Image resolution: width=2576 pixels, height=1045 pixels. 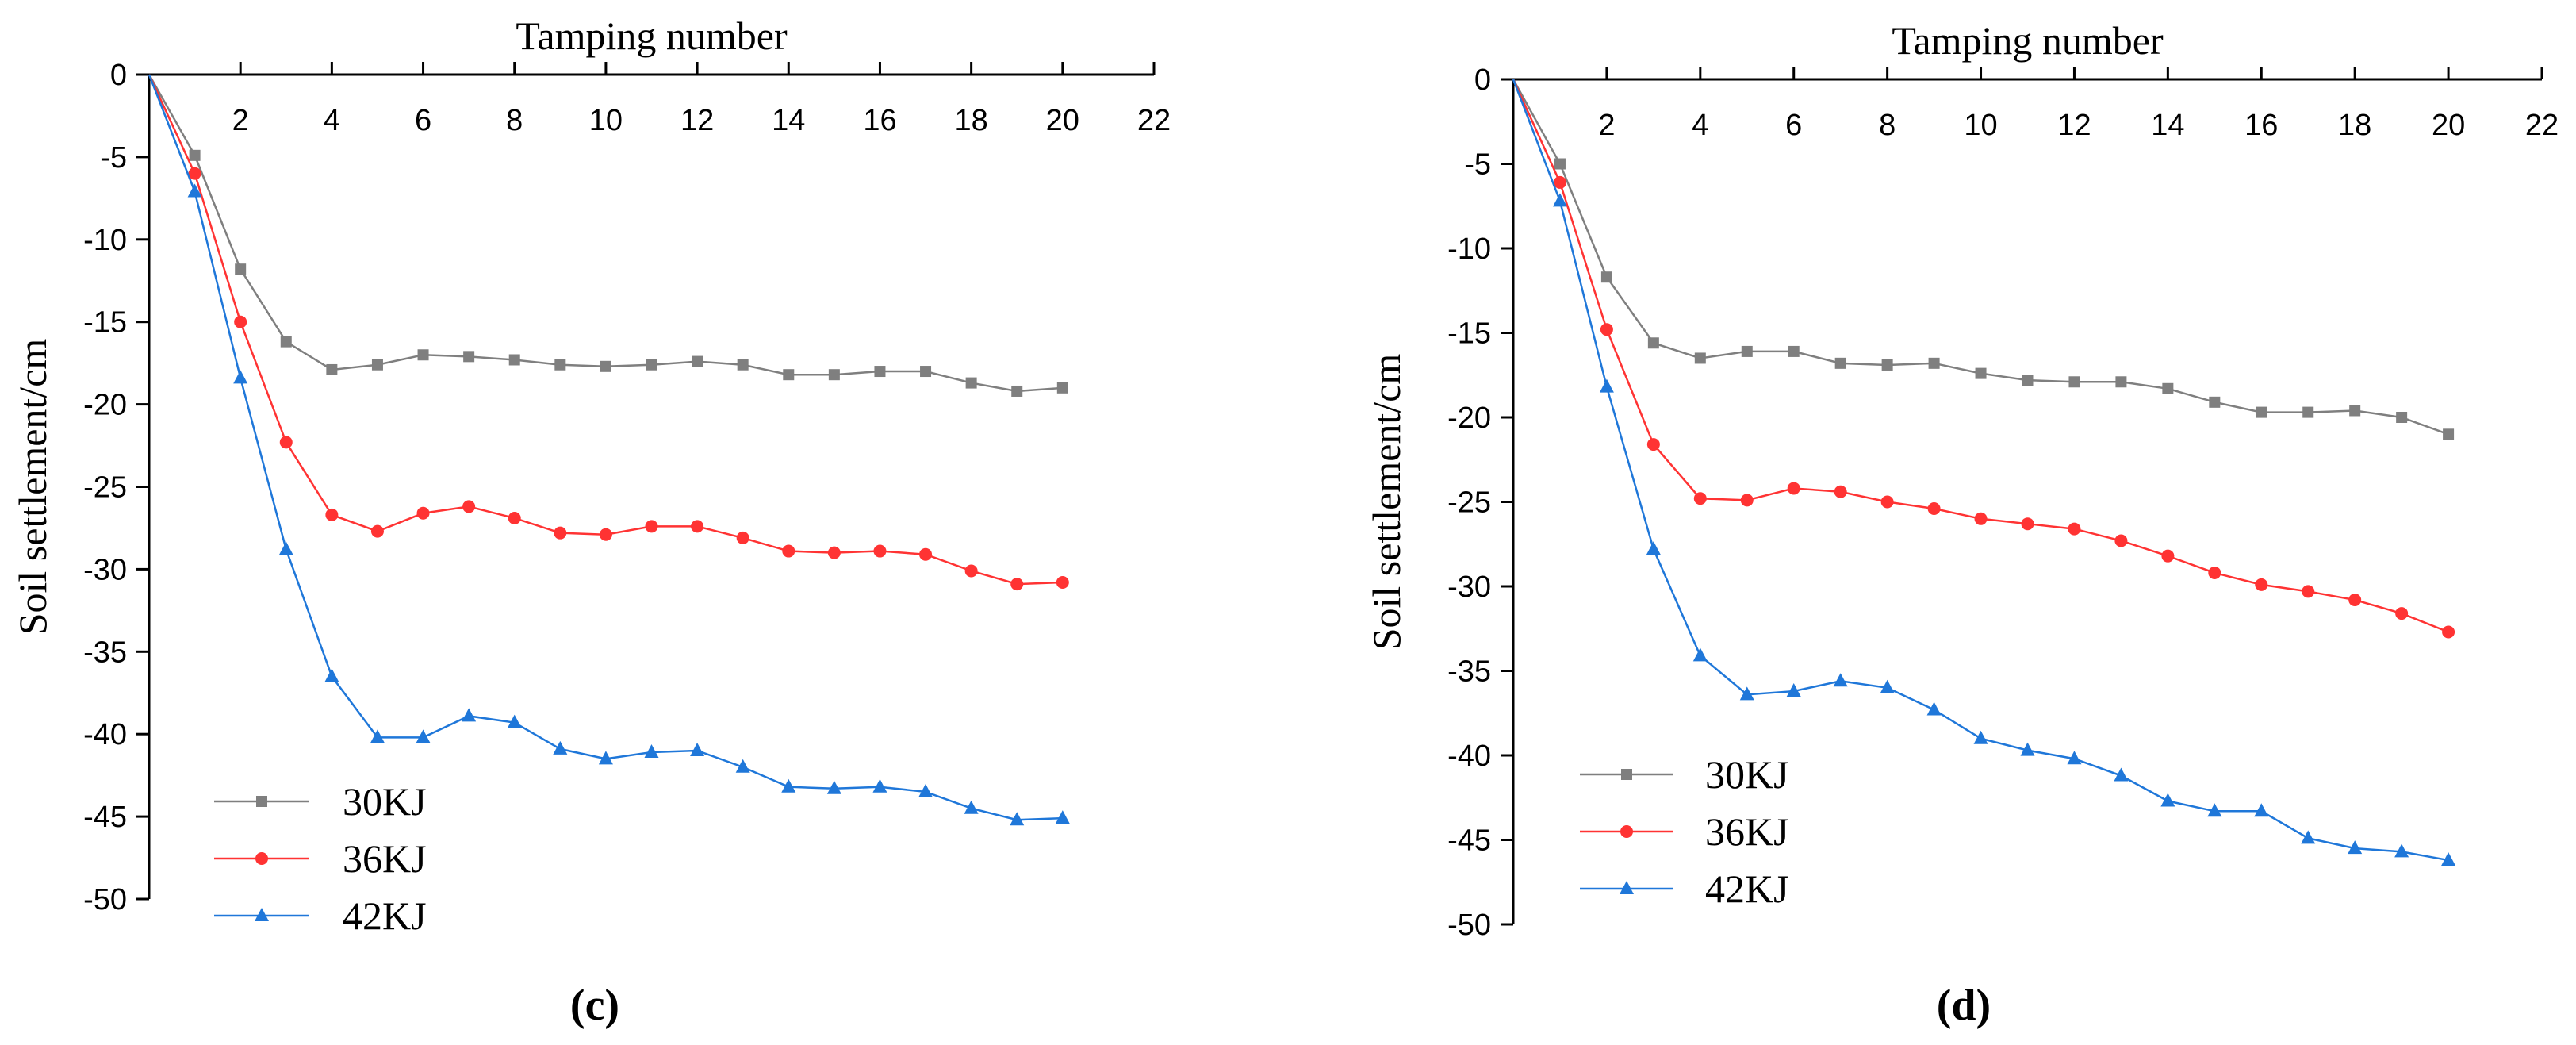 What do you see at coordinates (113, 158) in the screenshot?
I see `y-tick-label: -5` at bounding box center [113, 158].